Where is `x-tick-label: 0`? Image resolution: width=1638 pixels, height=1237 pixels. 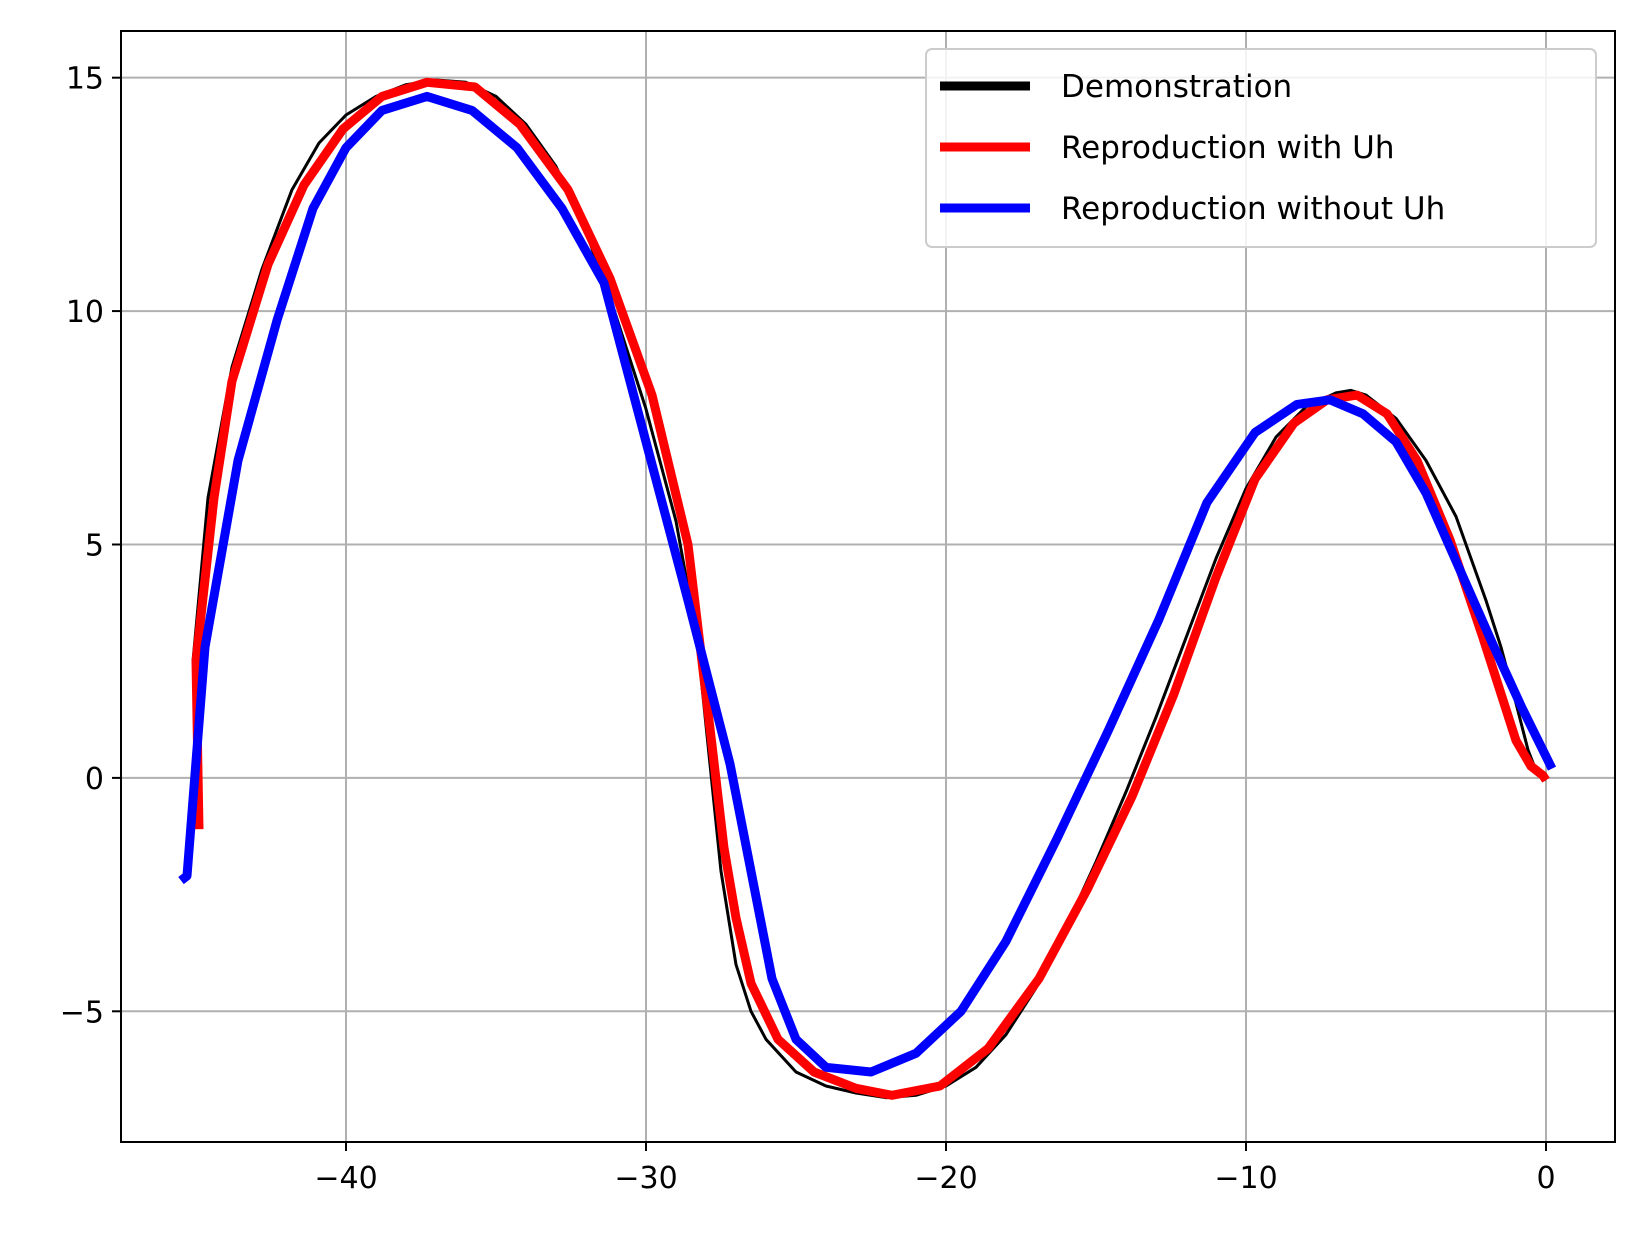 x-tick-label: 0 is located at coordinates (1545, 1178).